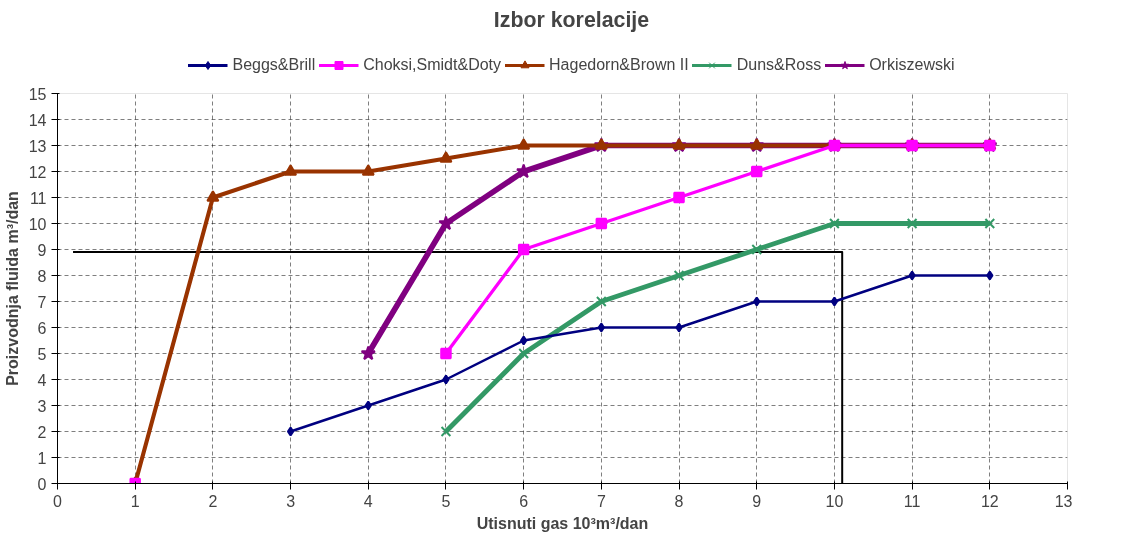 The image size is (1128, 556). I want to click on x-tick-label: 1, so click(135, 501).